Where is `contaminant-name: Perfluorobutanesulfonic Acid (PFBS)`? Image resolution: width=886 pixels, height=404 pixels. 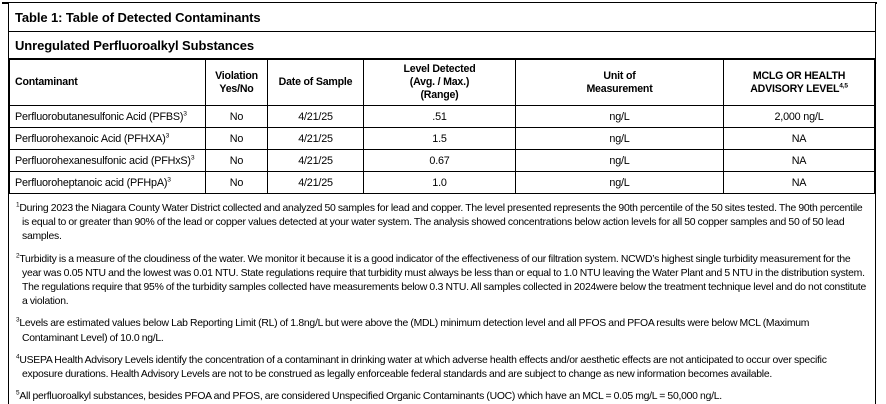
contaminant-name: Perfluorobutanesulfonic Acid (PFBS) is located at coordinates (99, 116).